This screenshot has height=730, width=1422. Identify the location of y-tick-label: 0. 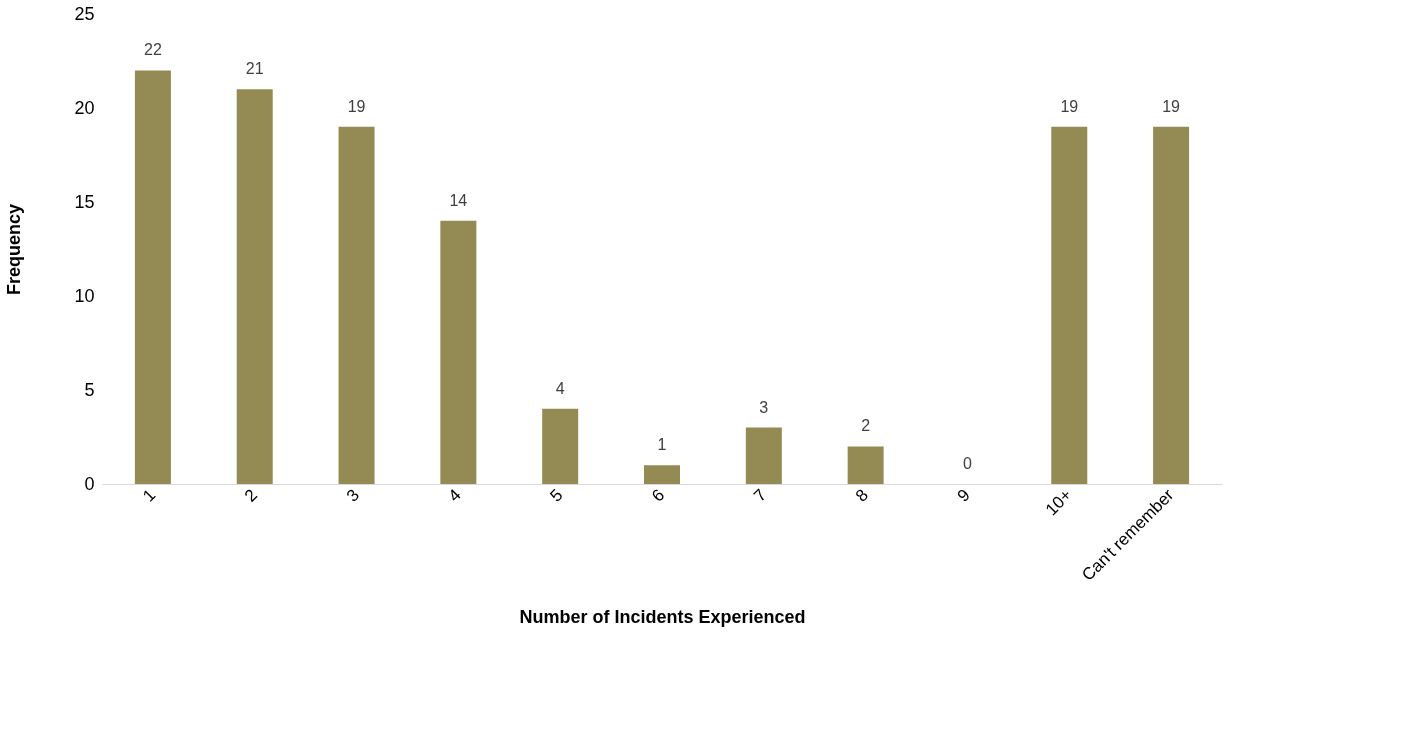
(89, 483).